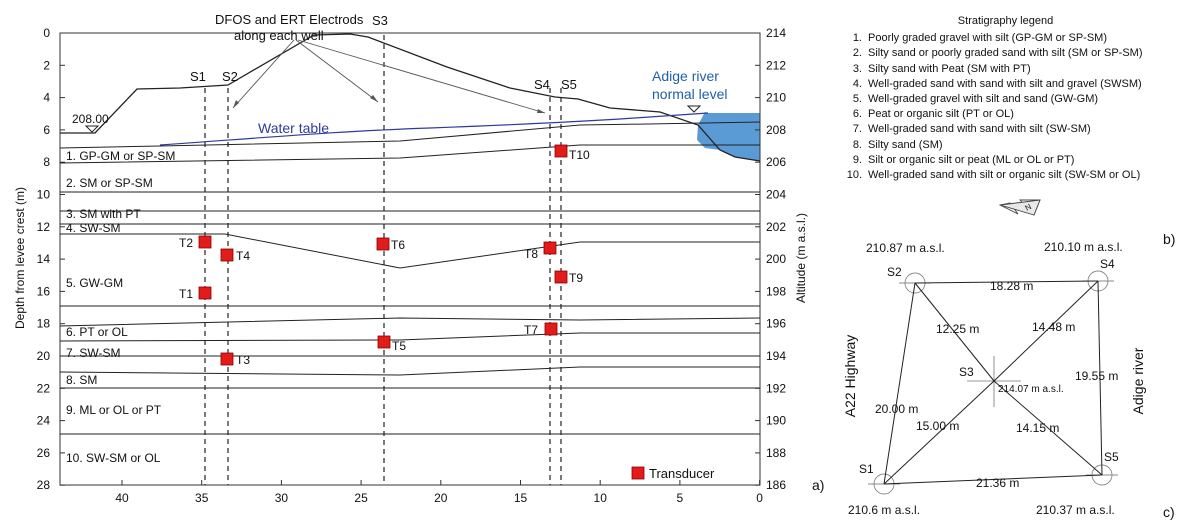  Describe the element at coordinates (894, 272) in the screenshot. I see `plan-label-s2: S2` at that location.